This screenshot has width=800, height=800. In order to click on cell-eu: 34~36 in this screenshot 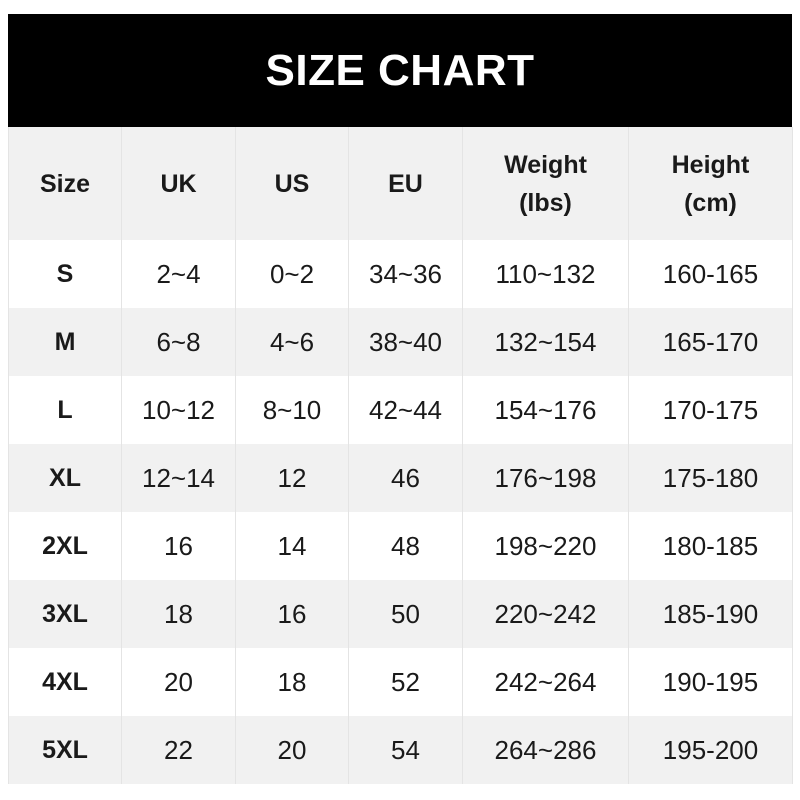, I will do `click(405, 274)`.